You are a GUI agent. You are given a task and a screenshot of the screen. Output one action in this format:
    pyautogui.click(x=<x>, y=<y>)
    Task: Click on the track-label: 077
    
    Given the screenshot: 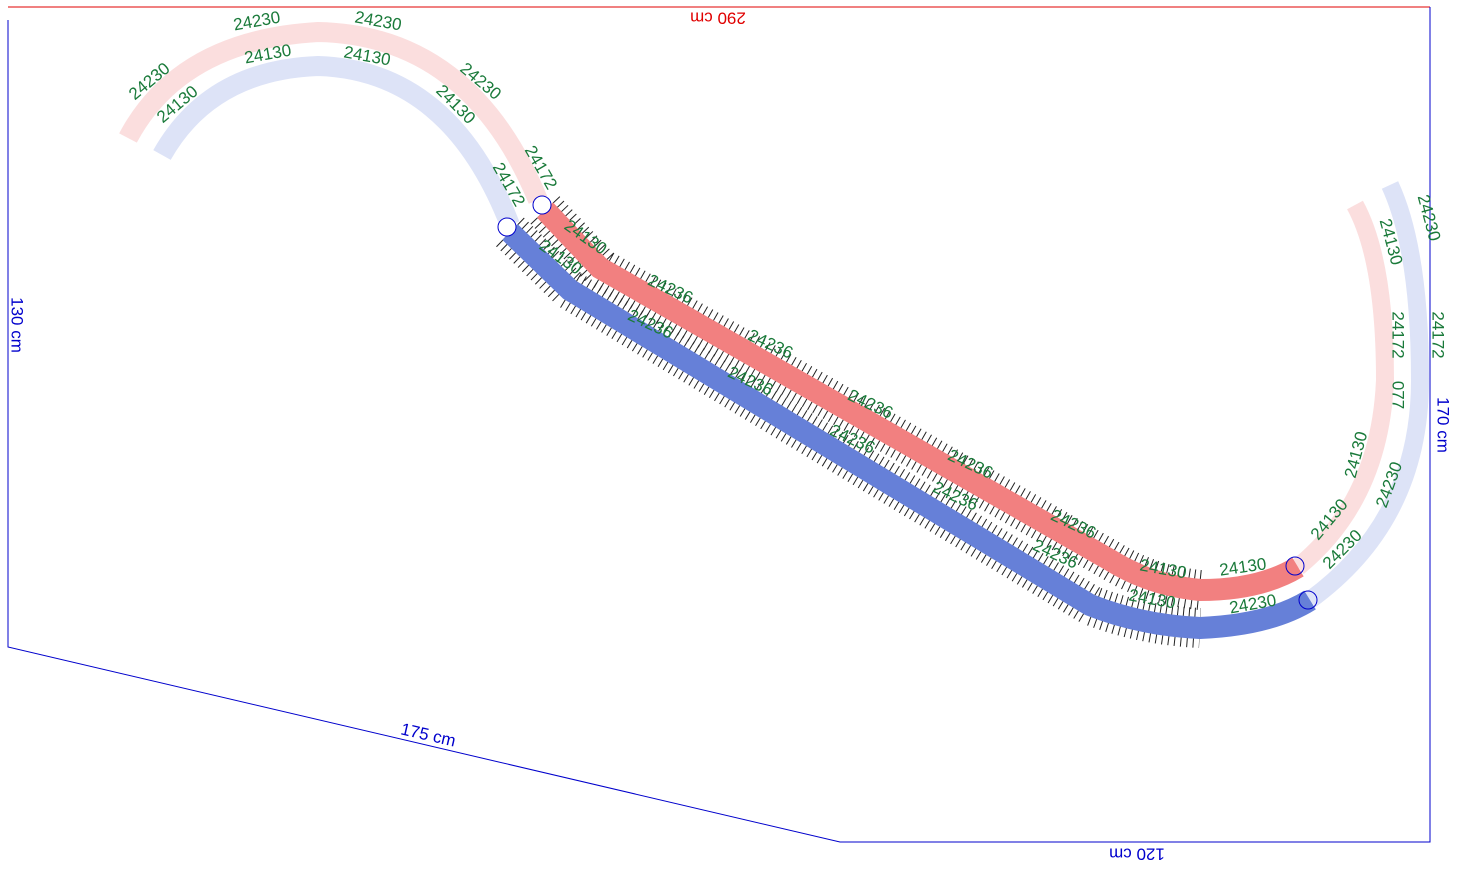 What is the action you would take?
    pyautogui.click(x=1398, y=395)
    